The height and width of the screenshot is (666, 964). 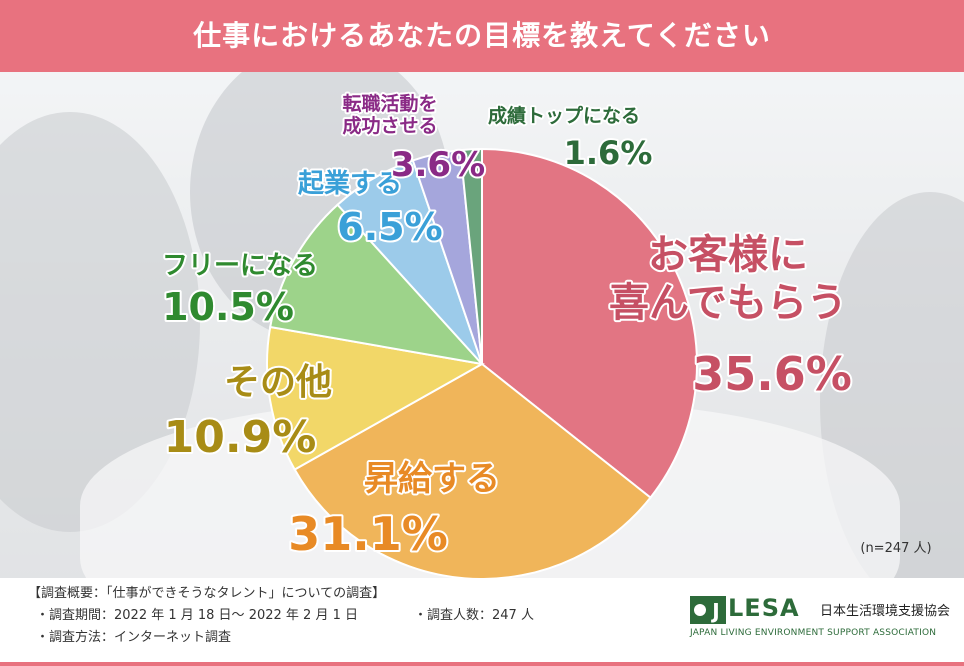 I want to click on footer-divider, so click(x=482, y=664).